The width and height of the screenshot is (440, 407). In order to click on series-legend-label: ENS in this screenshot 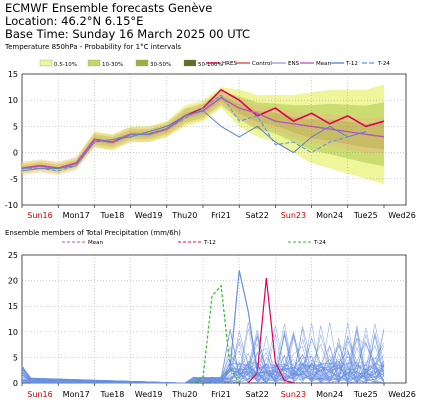, I will do `click(294, 64)`.